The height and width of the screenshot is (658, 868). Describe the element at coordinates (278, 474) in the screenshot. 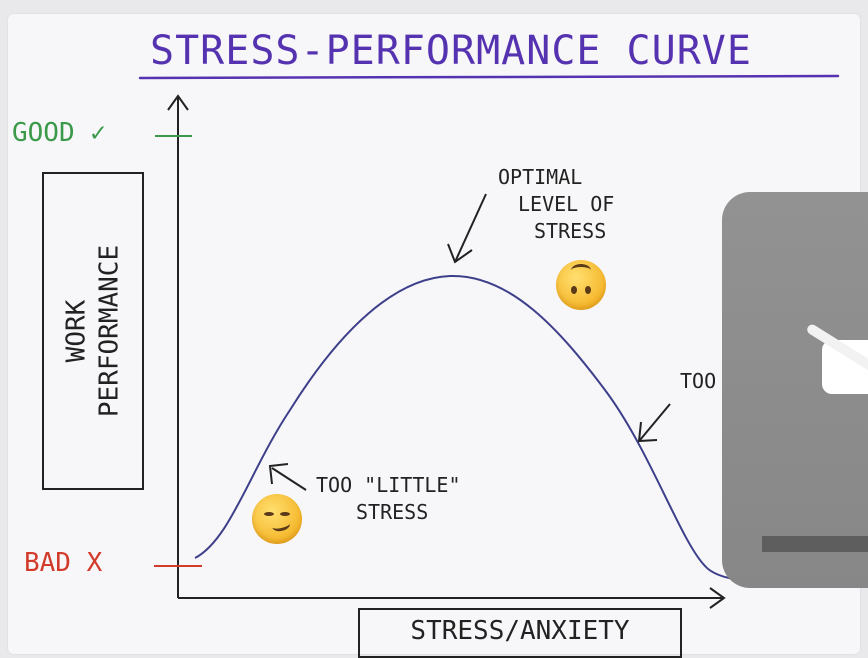

I see `too-little-arrow-head` at that location.